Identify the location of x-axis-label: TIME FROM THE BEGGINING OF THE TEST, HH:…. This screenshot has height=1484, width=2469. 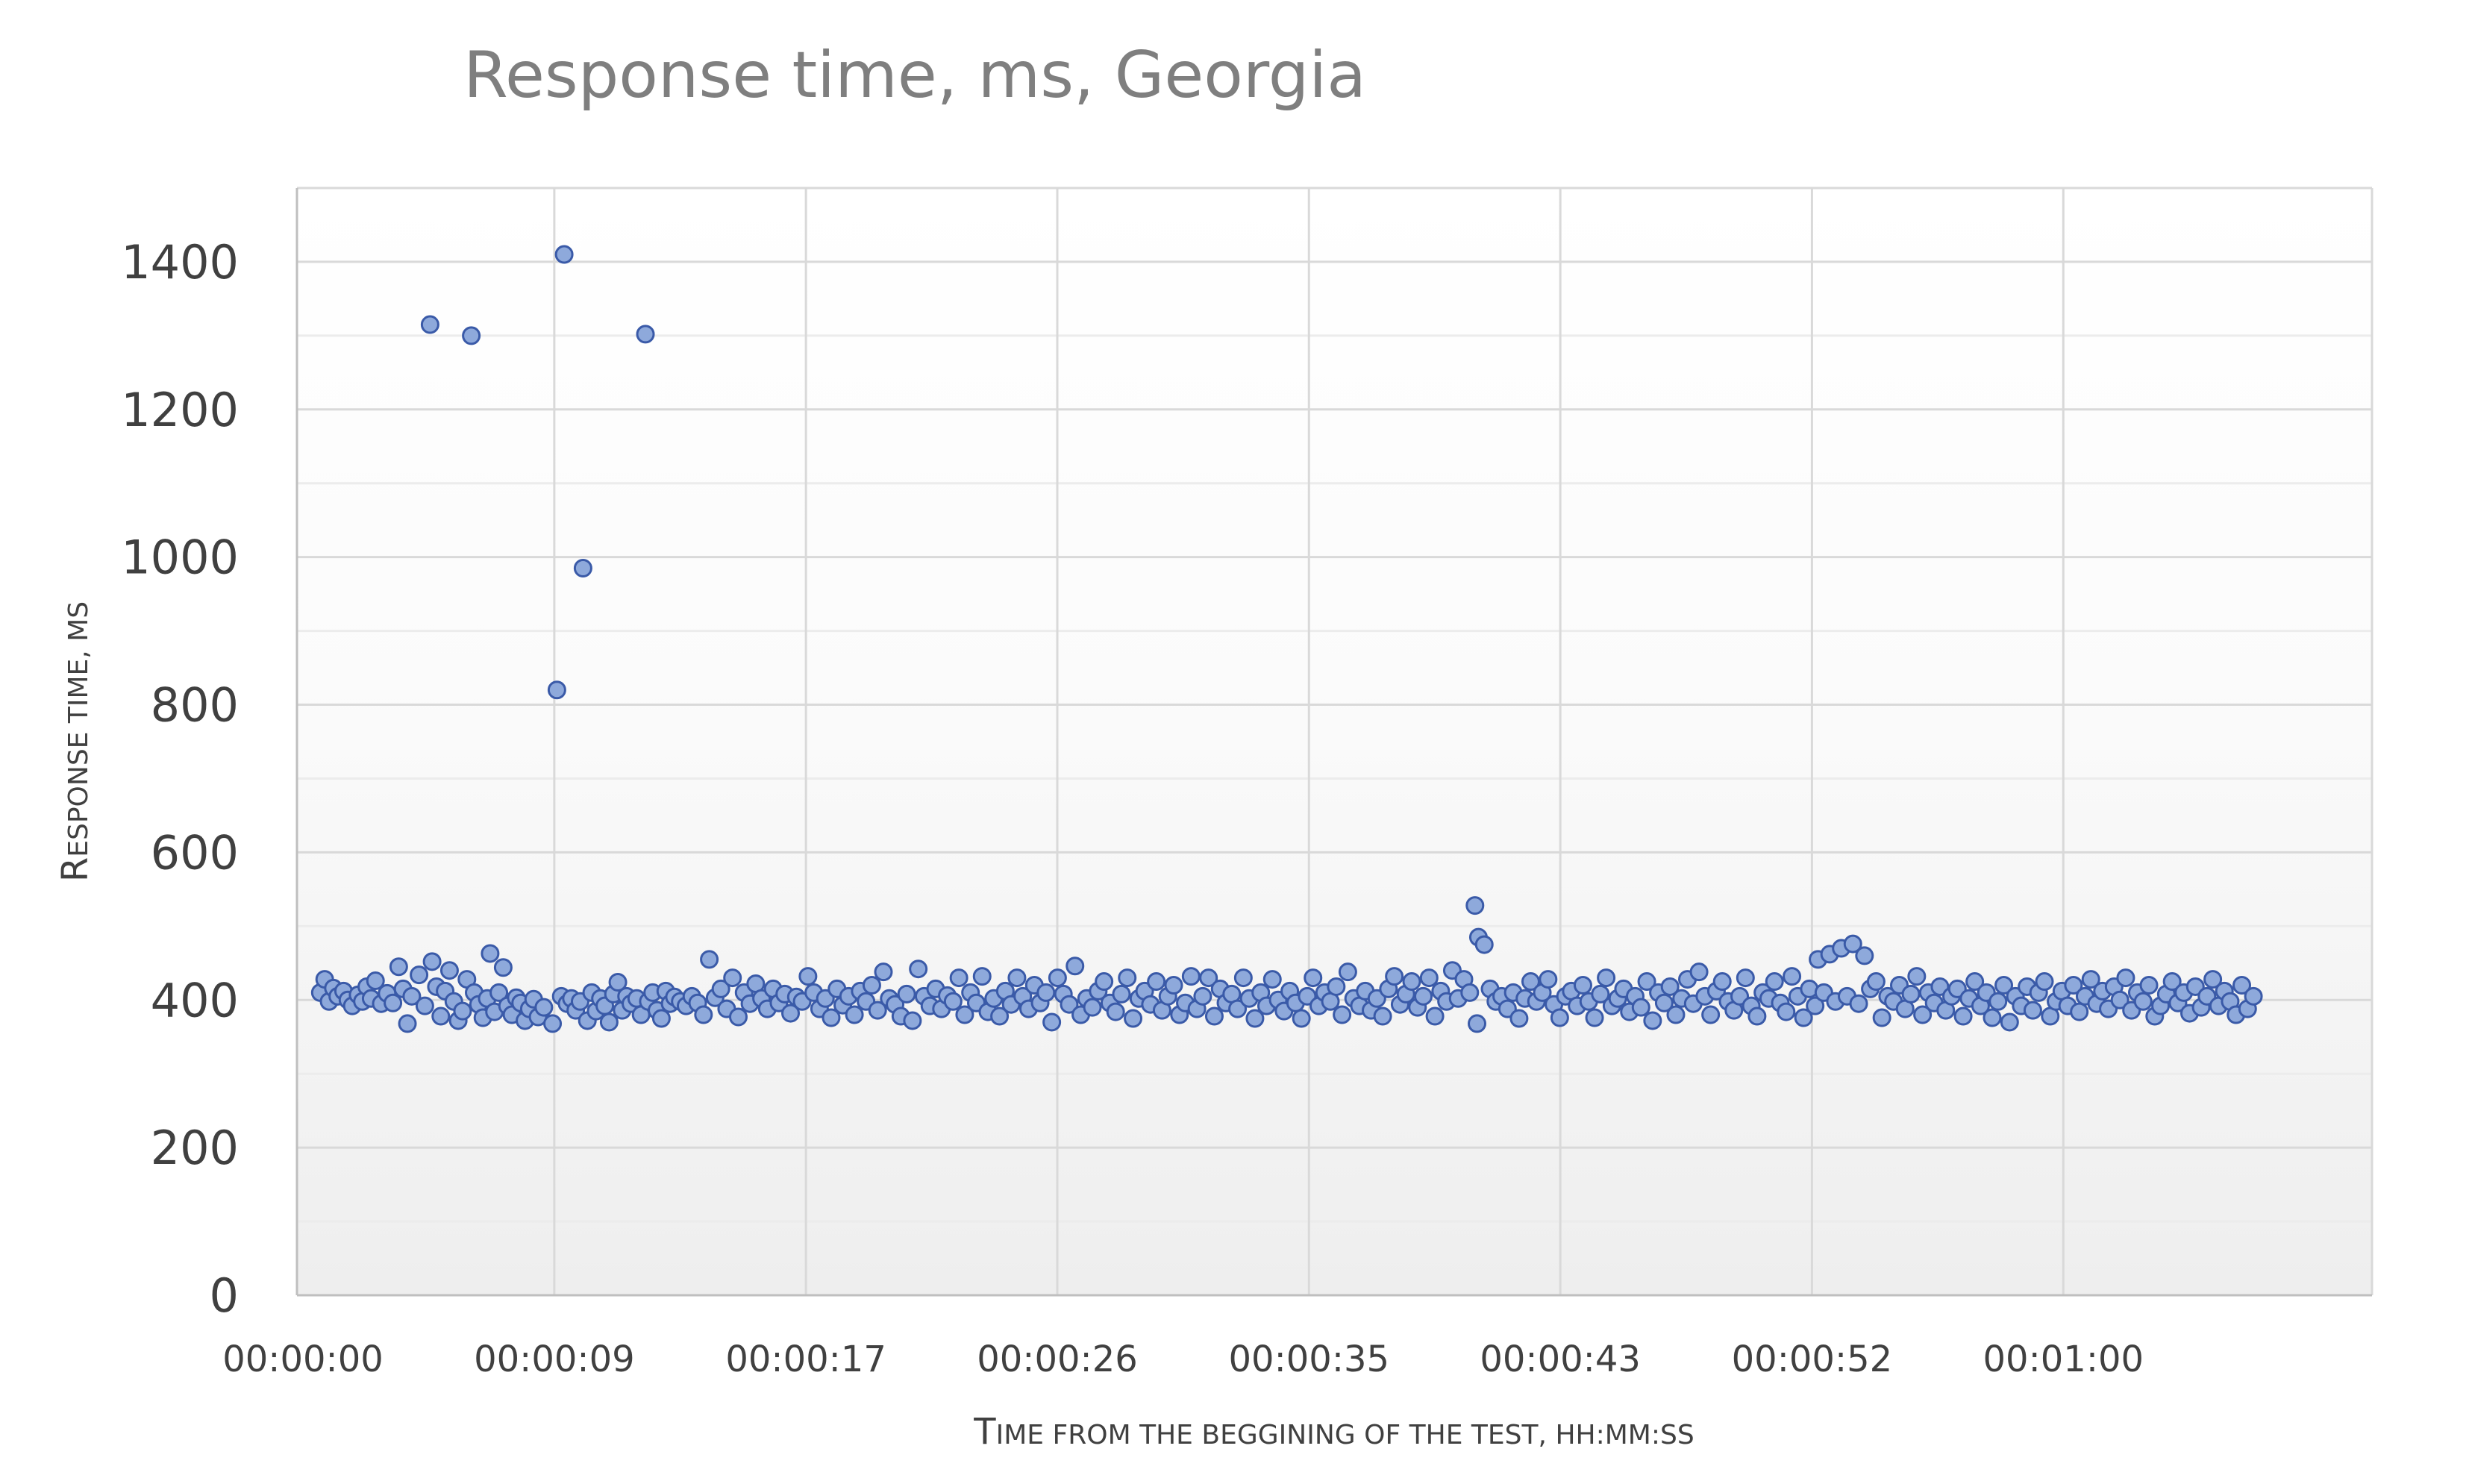
(1333, 1432).